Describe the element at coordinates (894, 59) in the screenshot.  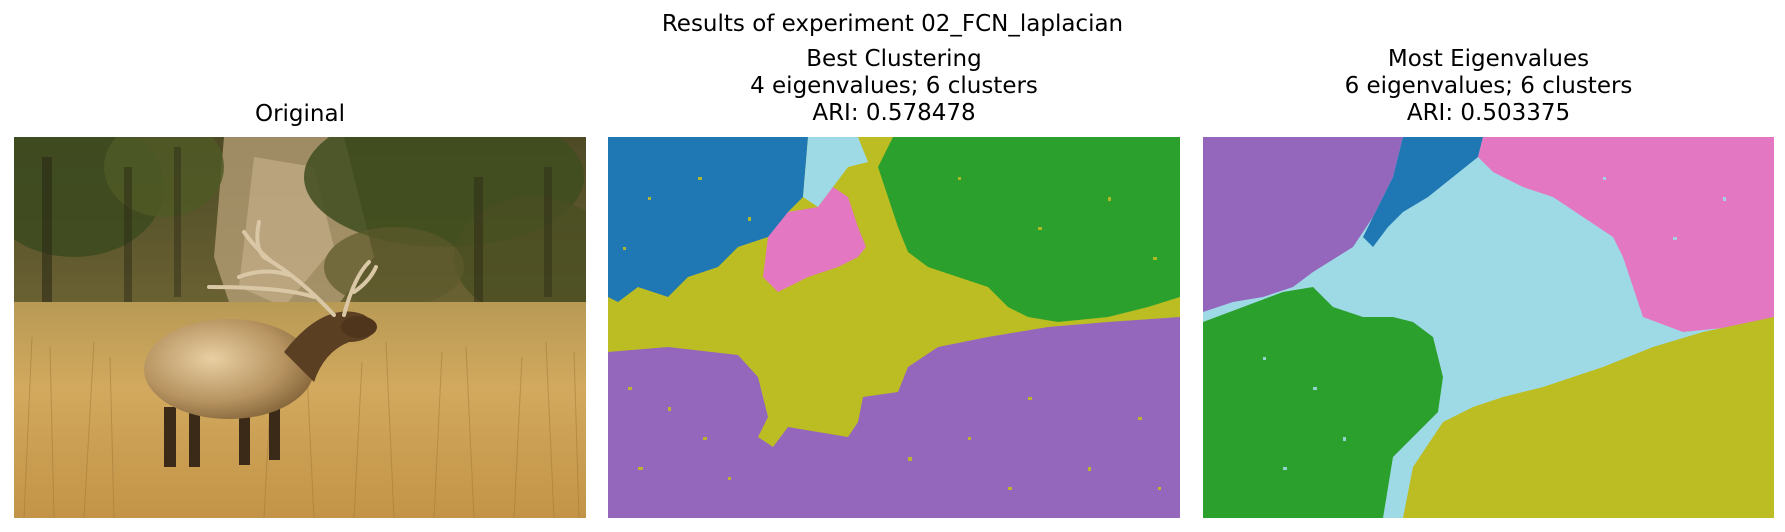
I see `panel-best-clustering-title-line-1: Best Clustering` at that location.